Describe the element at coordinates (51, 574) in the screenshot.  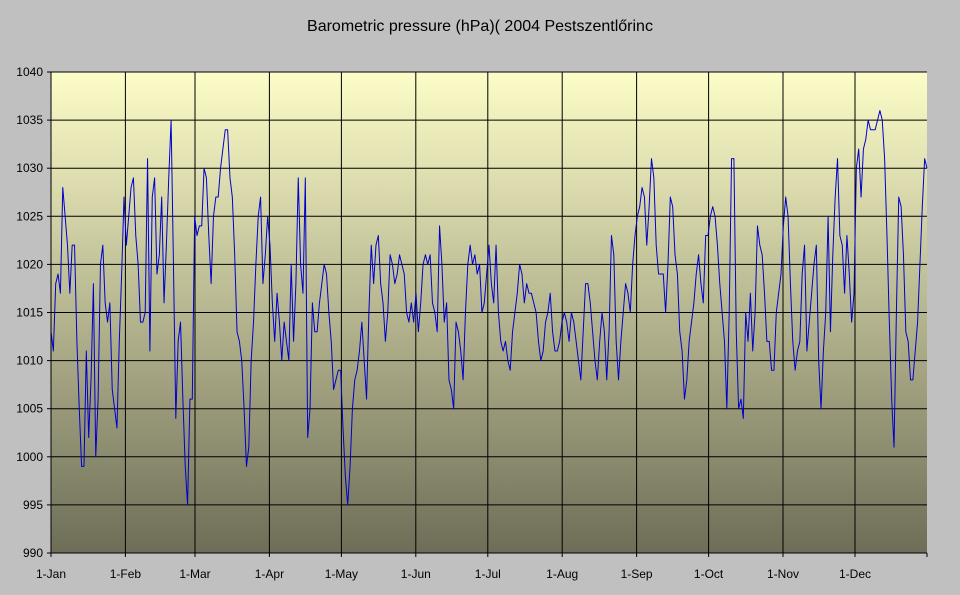
I see `x-tick-label: 1-Jan` at that location.